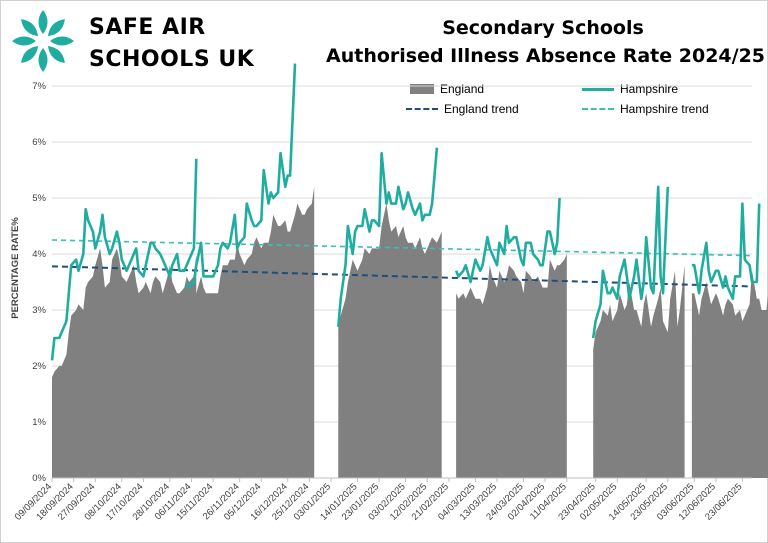 The height and width of the screenshot is (543, 768). Describe the element at coordinates (39, 366) in the screenshot. I see `y-tick-label: 2%` at that location.